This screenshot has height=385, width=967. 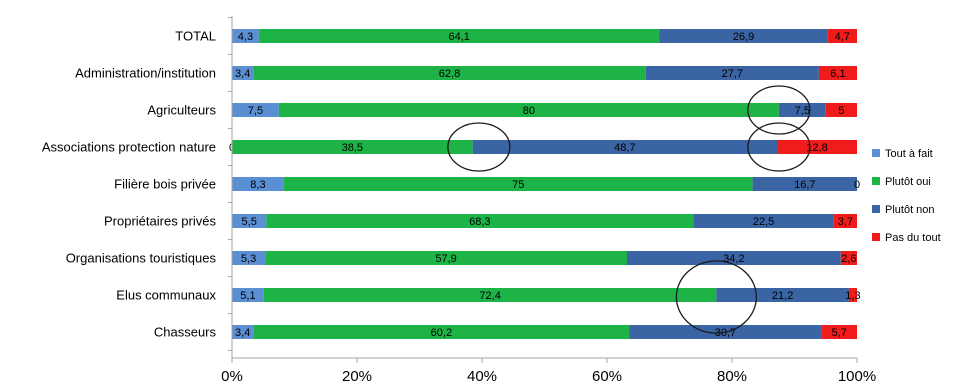 I want to click on category-label: Elus communaux, so click(x=166, y=295).